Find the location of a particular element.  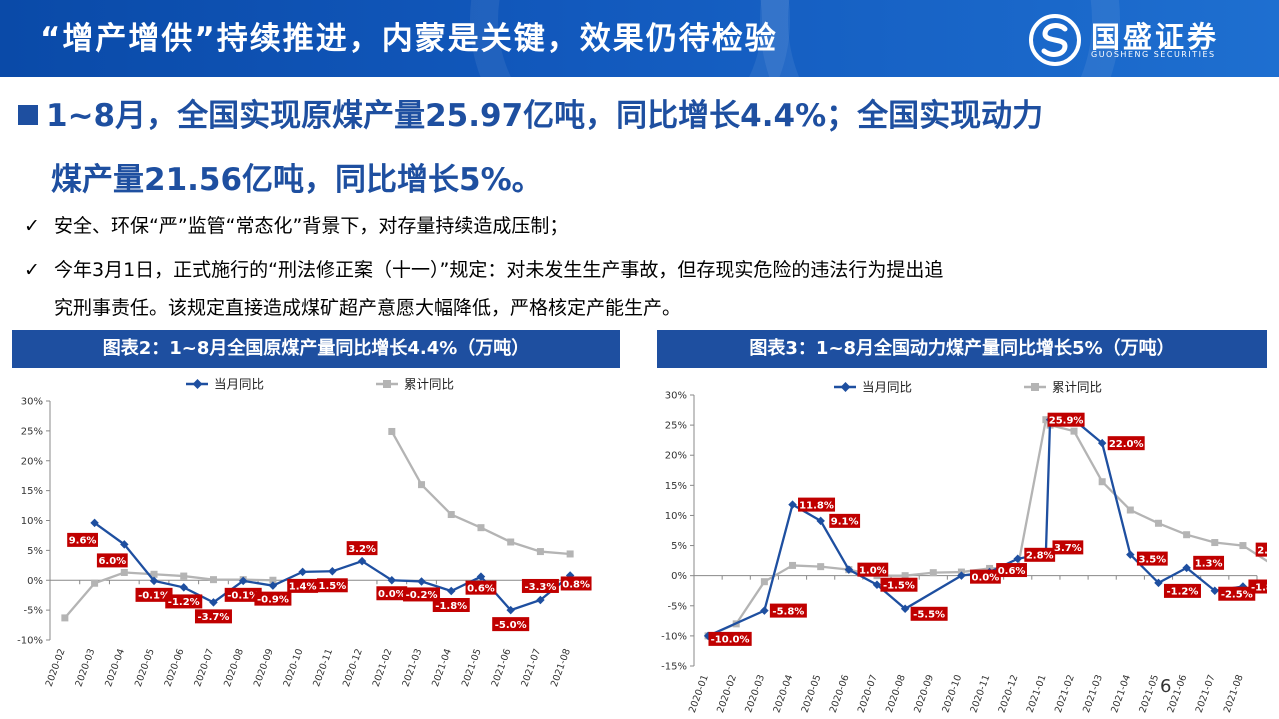

legend-label: 累计同比 is located at coordinates (1077, 387).